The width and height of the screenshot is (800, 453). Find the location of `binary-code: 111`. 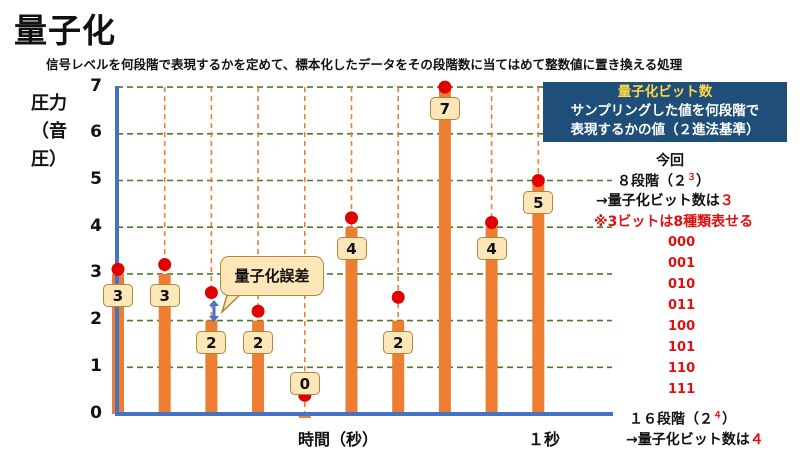

binary-code: 111 is located at coordinates (682, 389).